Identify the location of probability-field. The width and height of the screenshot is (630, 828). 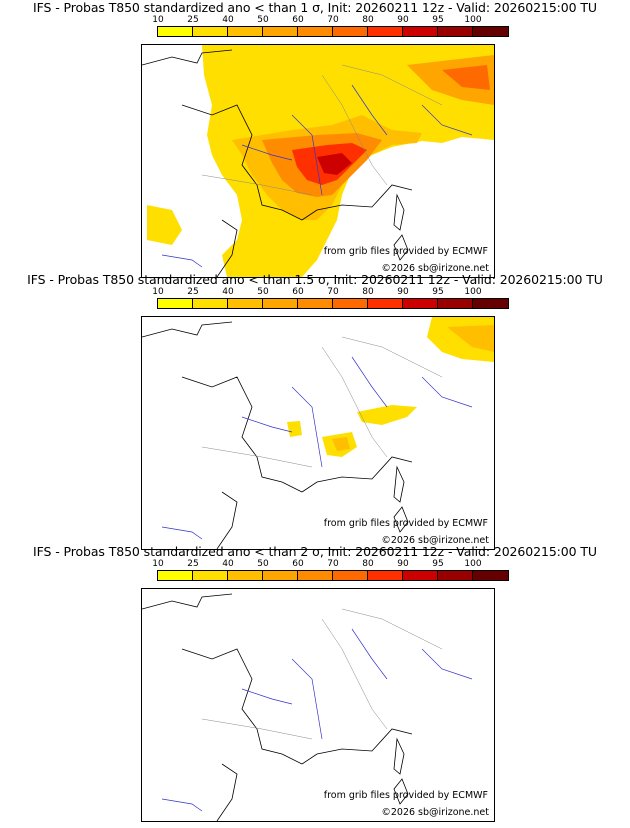
(390, 387).